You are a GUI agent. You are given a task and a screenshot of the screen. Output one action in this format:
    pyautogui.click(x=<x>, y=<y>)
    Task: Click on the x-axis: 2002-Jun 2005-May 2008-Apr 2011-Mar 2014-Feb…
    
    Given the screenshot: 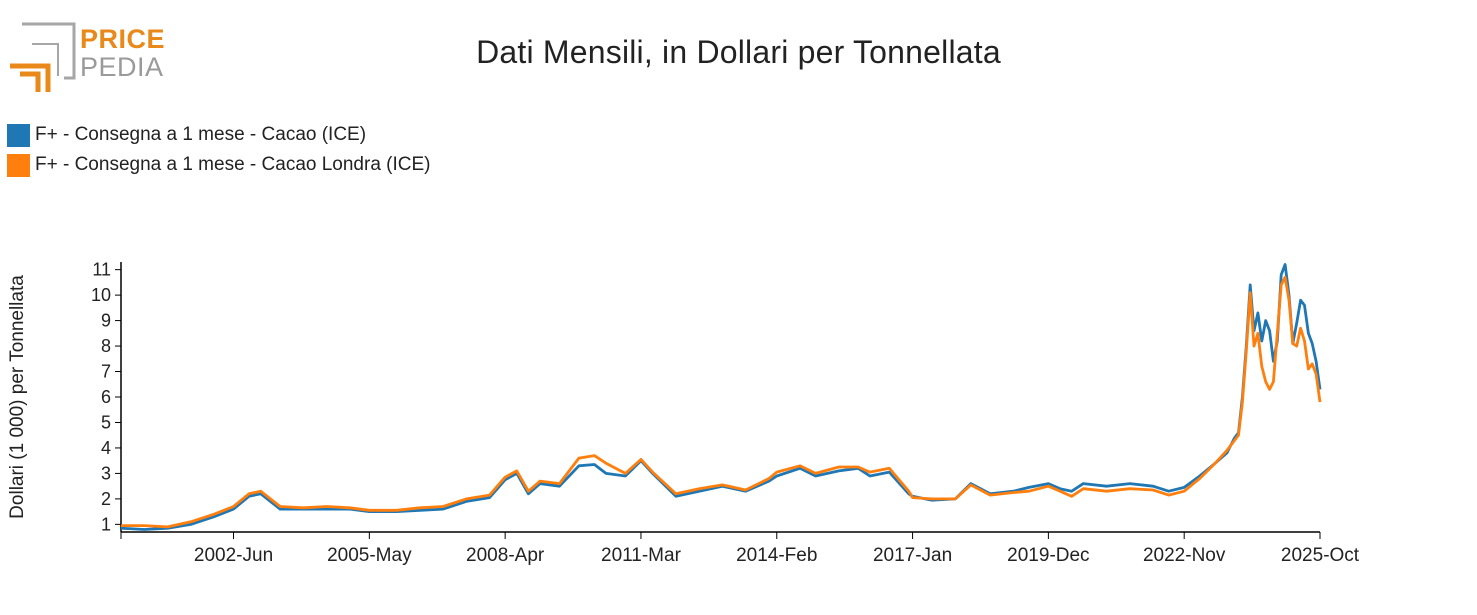 What is the action you would take?
    pyautogui.click(x=740, y=548)
    